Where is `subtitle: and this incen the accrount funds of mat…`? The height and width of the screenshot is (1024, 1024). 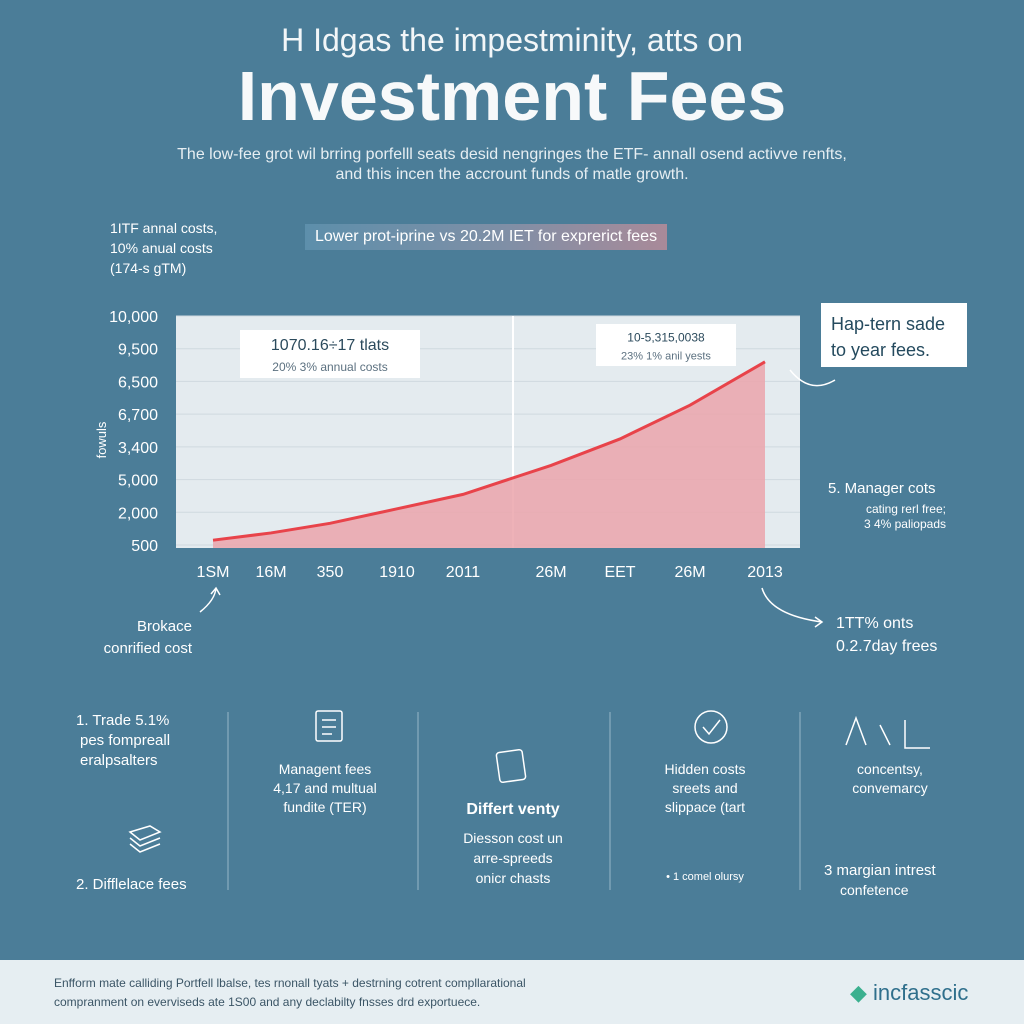 subtitle: and this incen the accrount funds of mat… is located at coordinates (512, 174).